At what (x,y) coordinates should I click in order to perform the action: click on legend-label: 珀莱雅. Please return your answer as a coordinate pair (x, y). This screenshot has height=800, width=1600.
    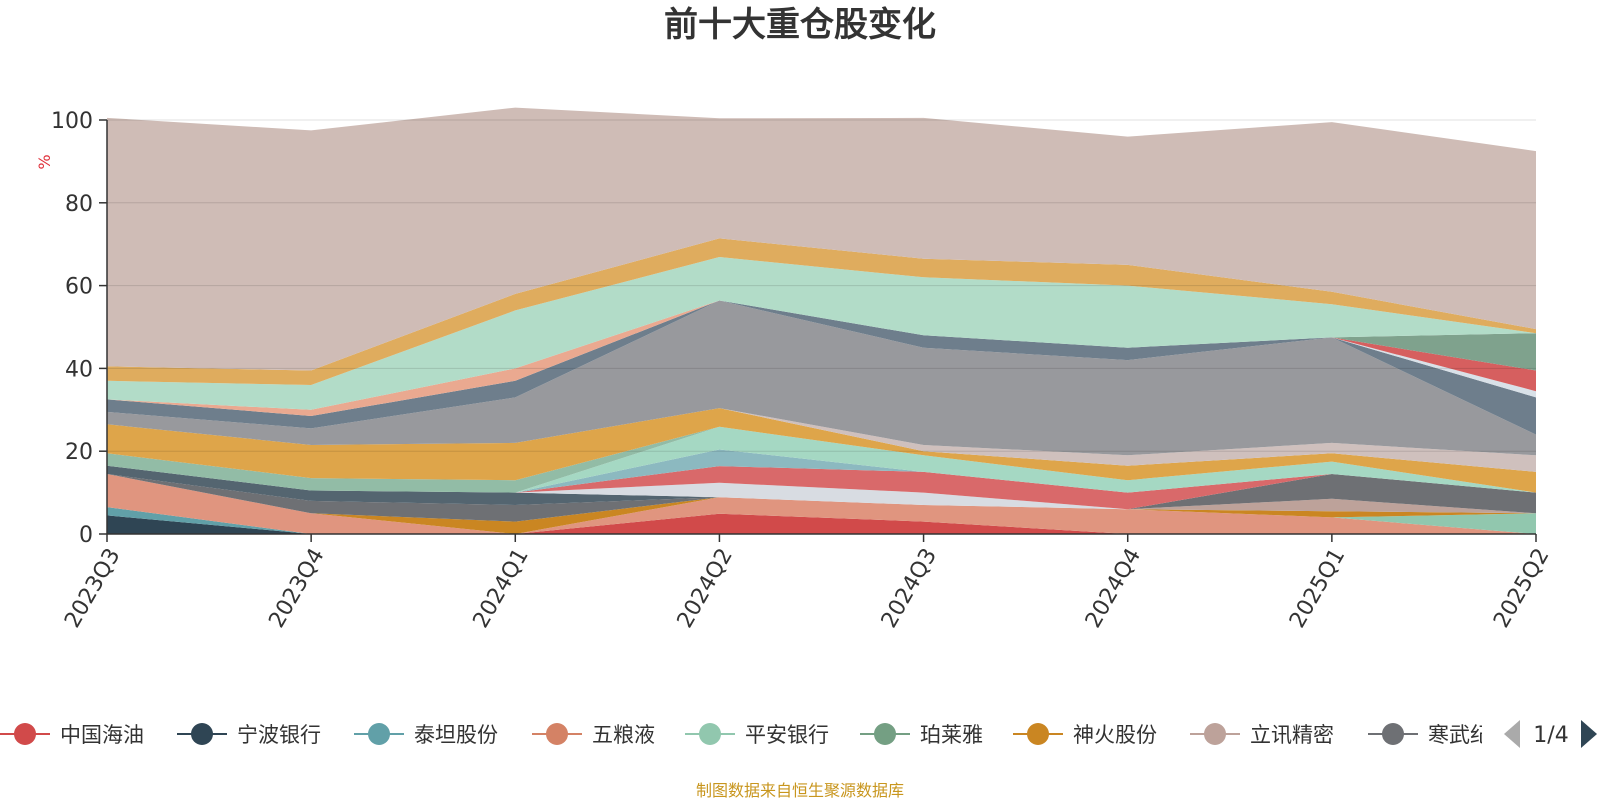
    Looking at the image, I should click on (951, 735).